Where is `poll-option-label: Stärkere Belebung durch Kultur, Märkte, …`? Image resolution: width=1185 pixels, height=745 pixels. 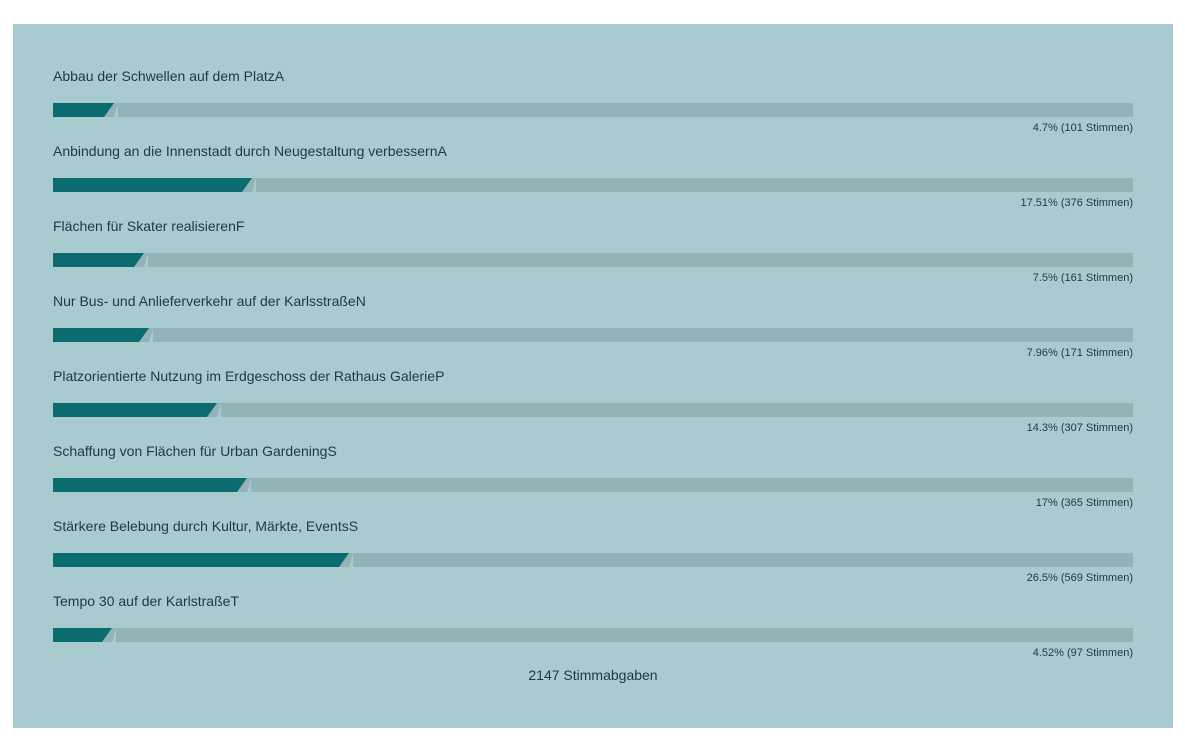
poll-option-label: Stärkere Belebung durch Kultur, Märkte, … is located at coordinates (206, 526).